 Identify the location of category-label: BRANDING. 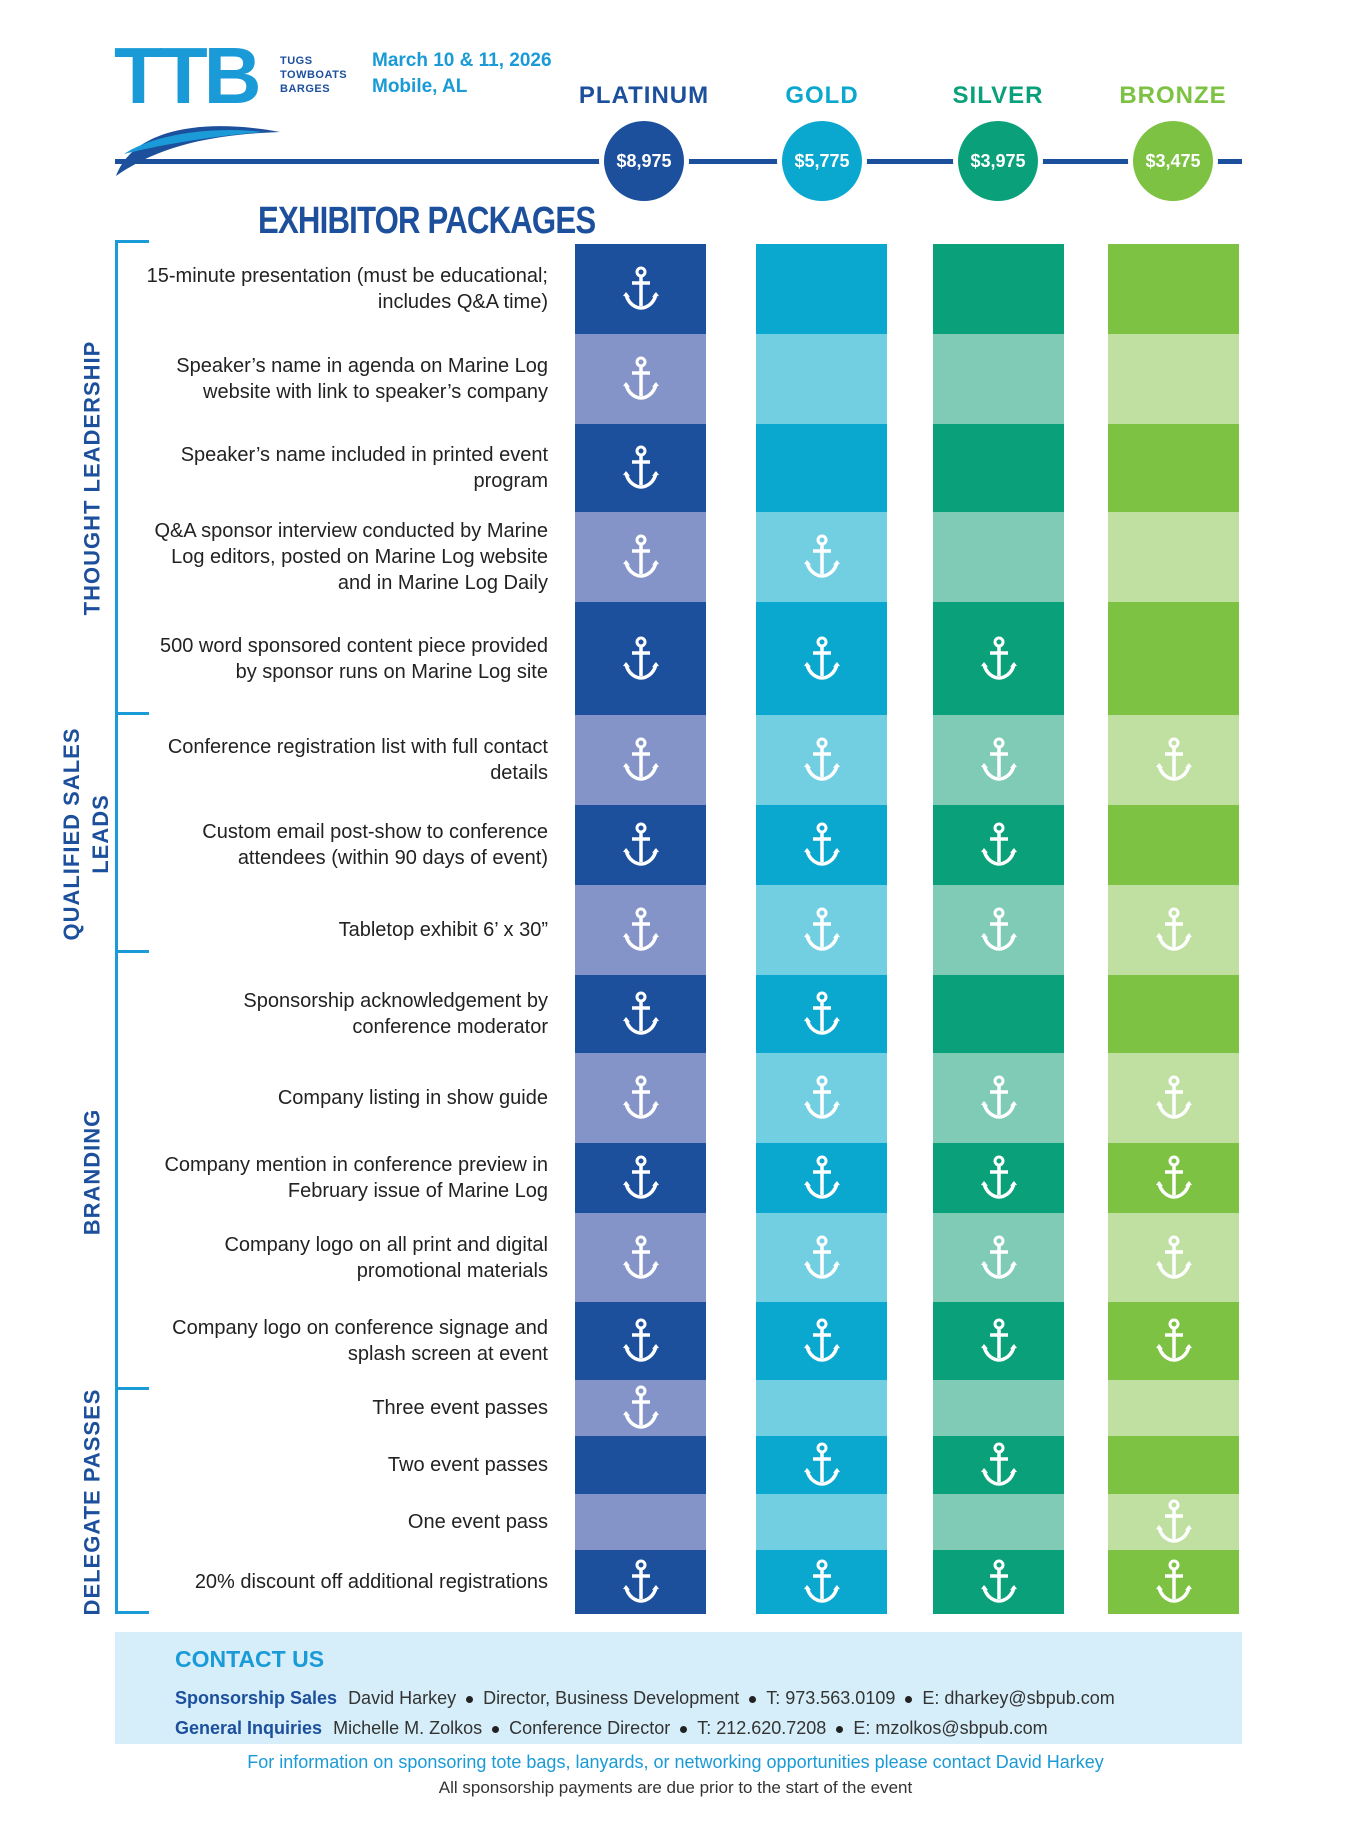
(92, 1171).